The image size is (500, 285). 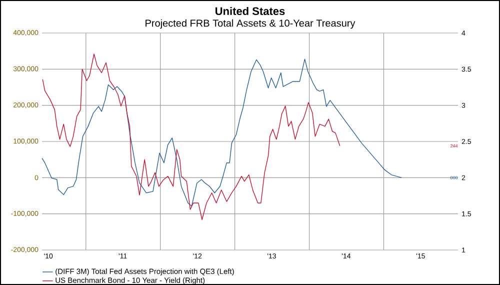 I want to click on chart-subtitle: Projected FRB Total Assets & 10-Year Treasury, so click(x=251, y=24).